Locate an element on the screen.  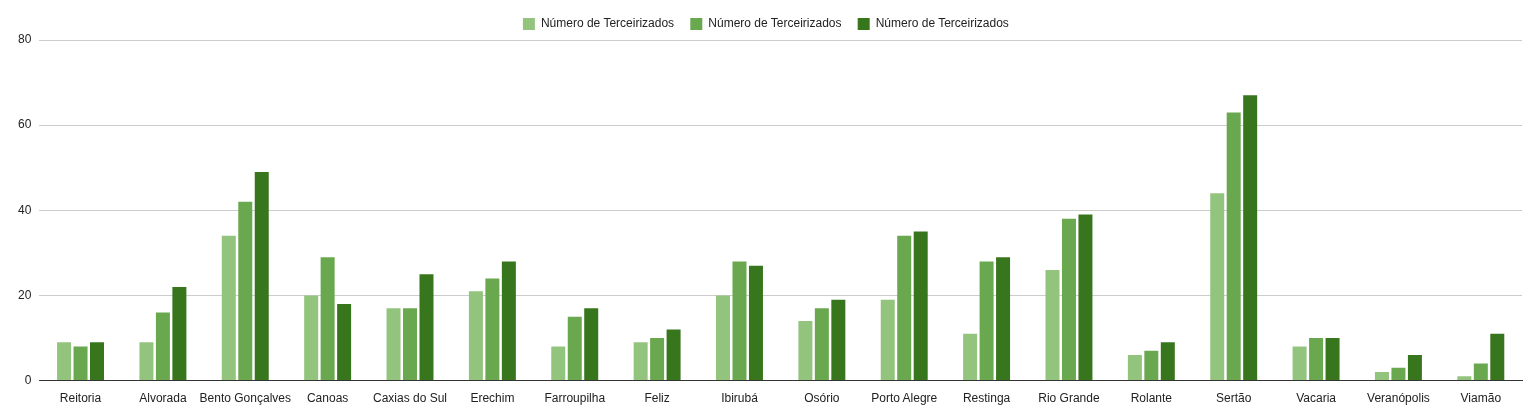
x-tick-label: Veranópolis is located at coordinates (1398, 398).